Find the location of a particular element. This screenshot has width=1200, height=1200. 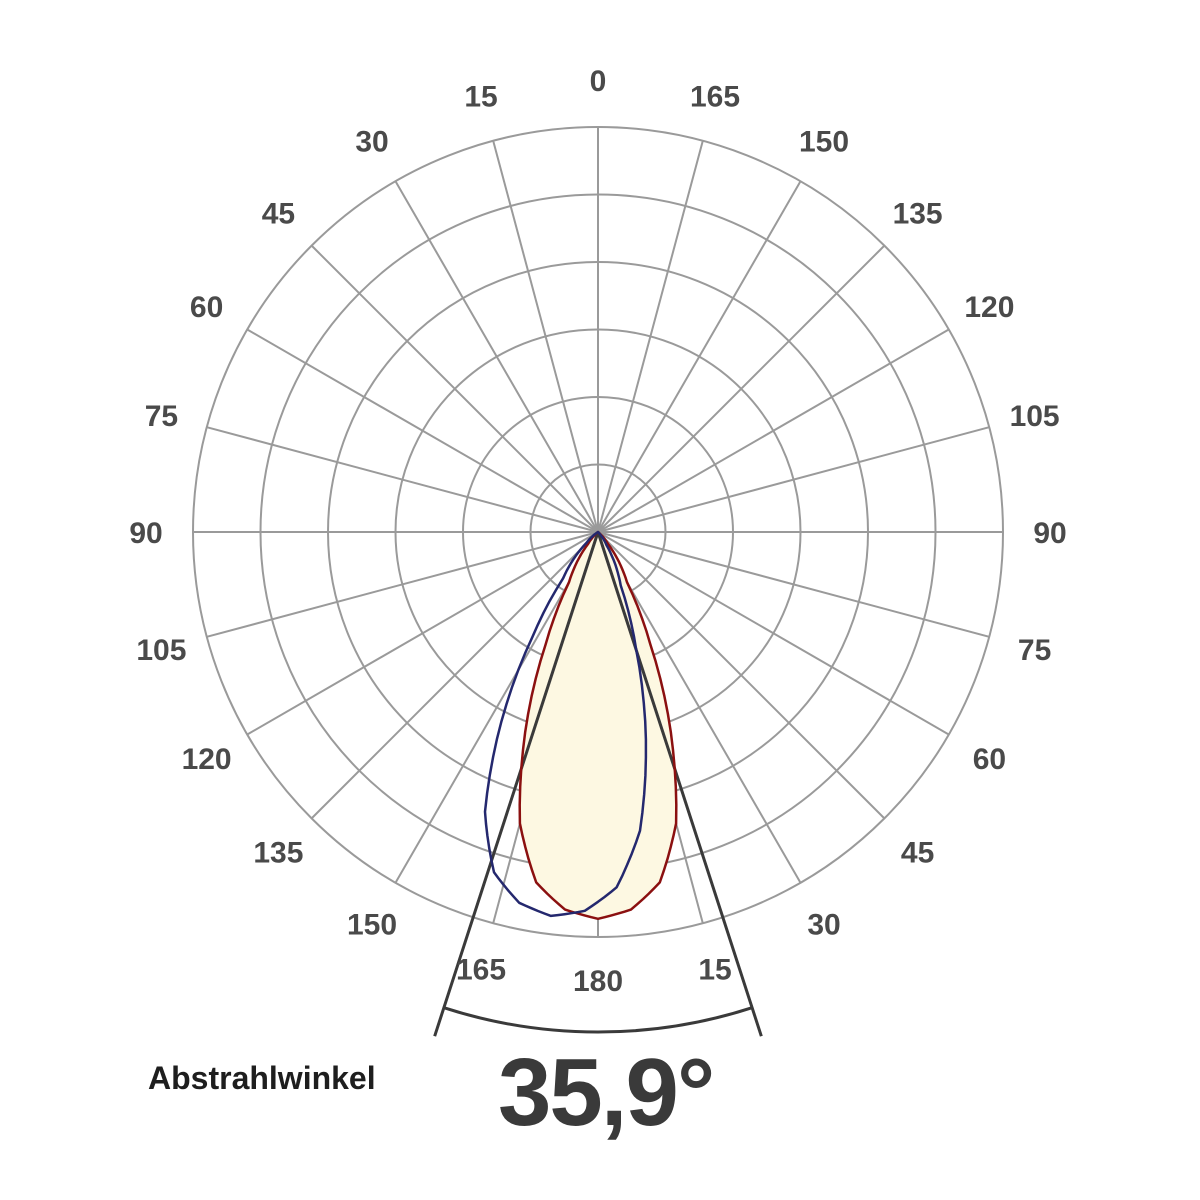

beam-angle-value: 35,9° is located at coordinates (606, 1092).